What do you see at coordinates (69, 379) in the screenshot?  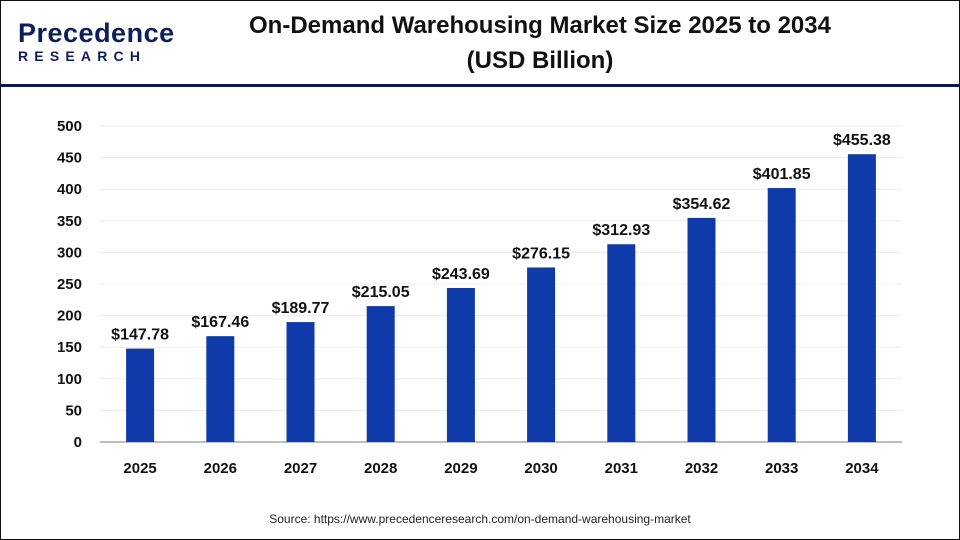 I see `y-tick-label: 100` at bounding box center [69, 379].